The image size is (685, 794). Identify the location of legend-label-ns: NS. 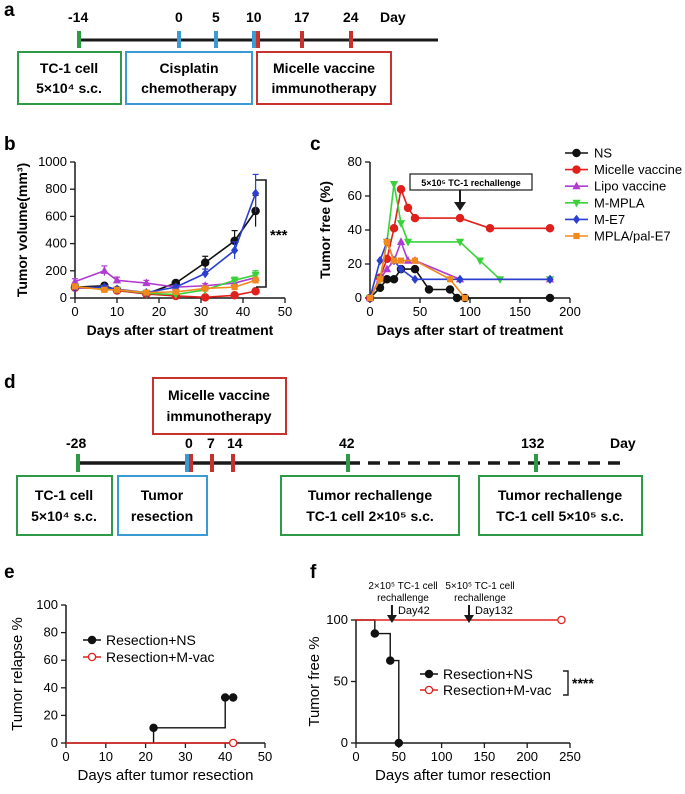
(603, 153).